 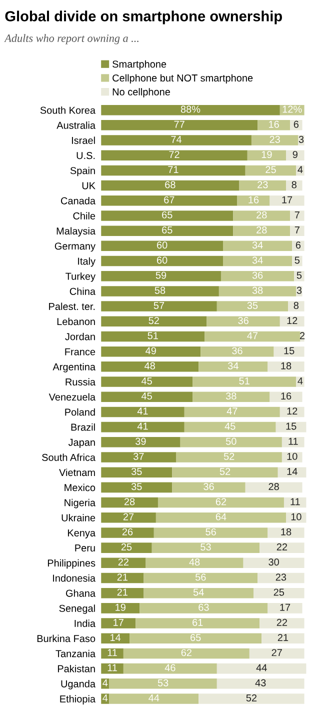 I want to click on data-label: 16, so click(x=253, y=200).